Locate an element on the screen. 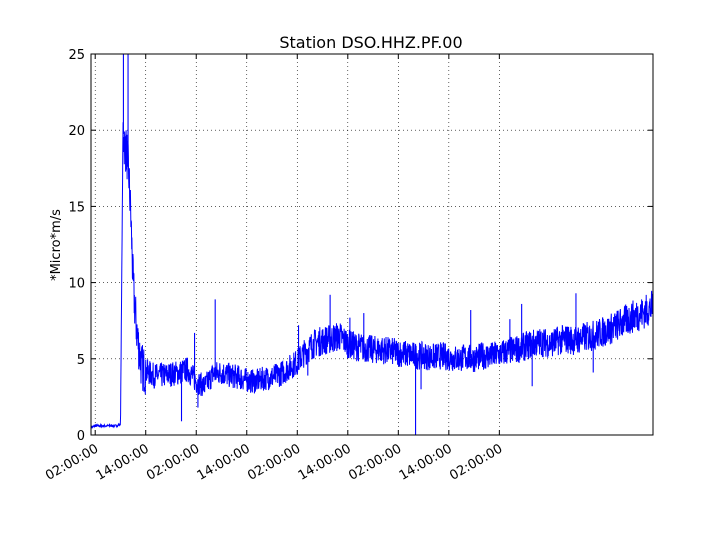 This screenshot has height=544, width=725. y-tick-label: 10 is located at coordinates (76, 284).